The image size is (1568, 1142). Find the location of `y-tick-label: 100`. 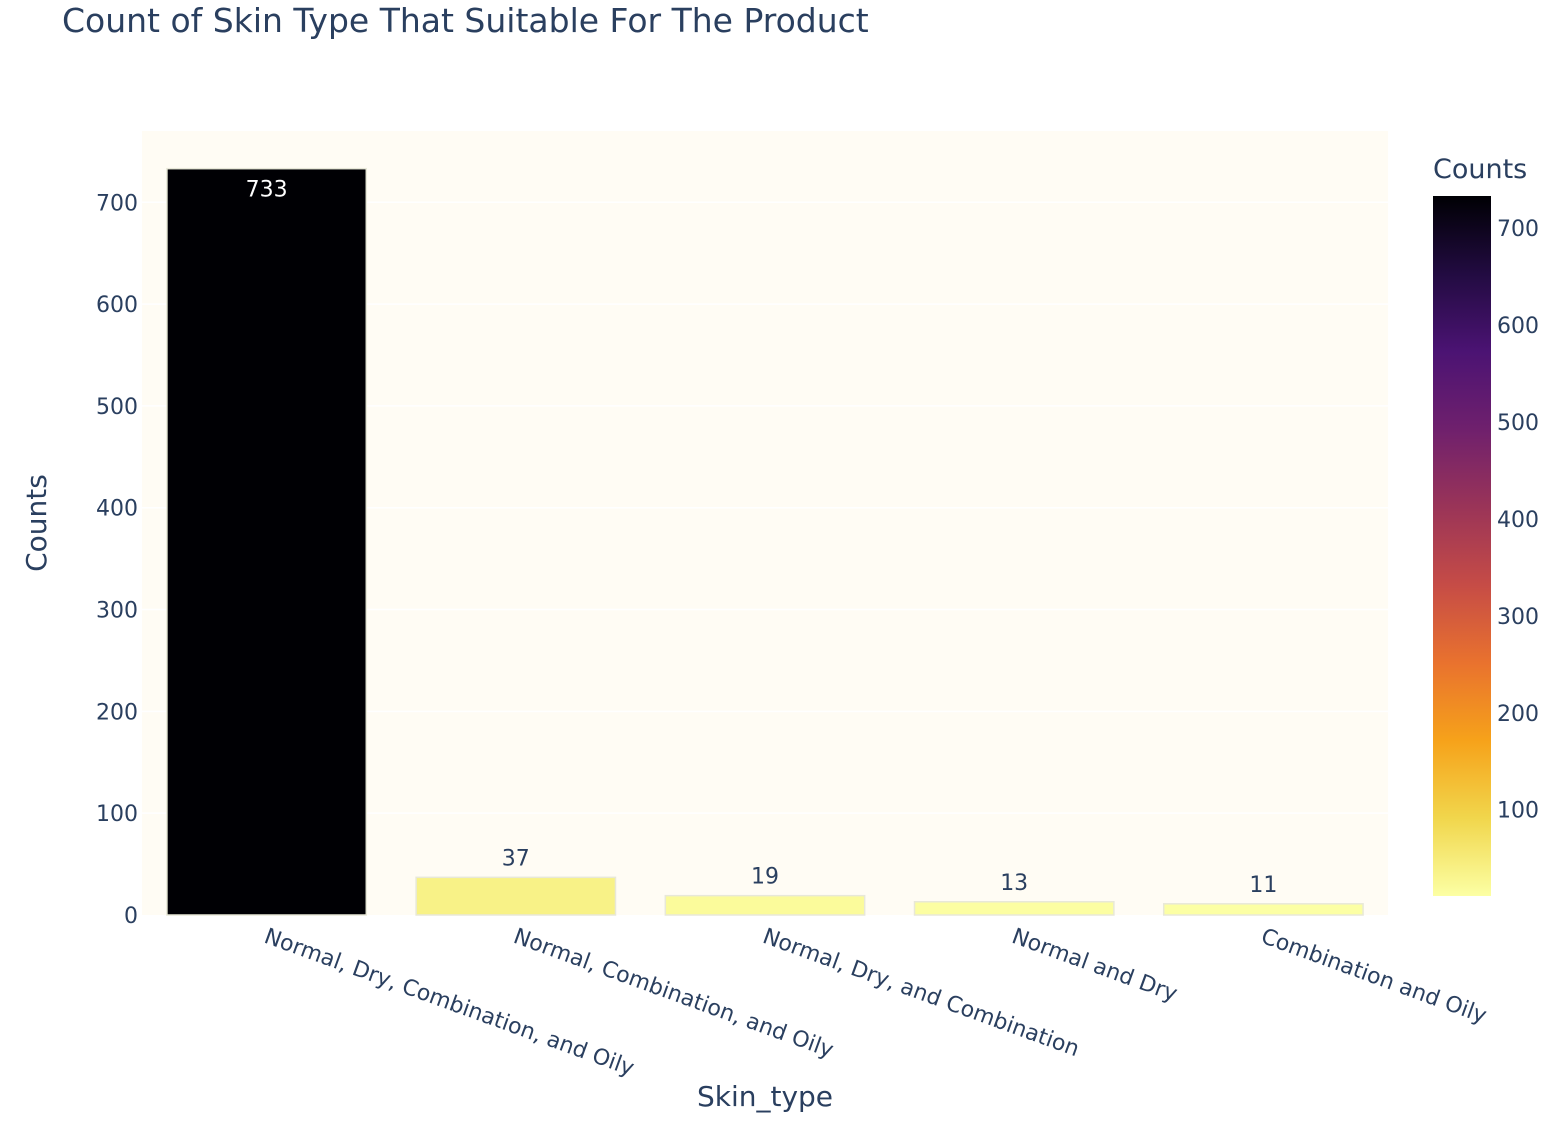

y-tick-label: 100 is located at coordinates (117, 814).